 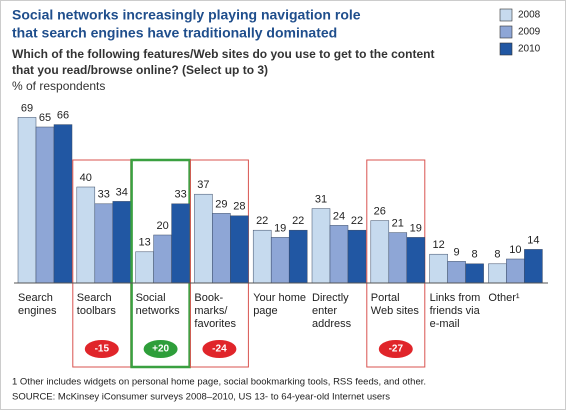 I want to click on data-label: 14, so click(x=533, y=240).